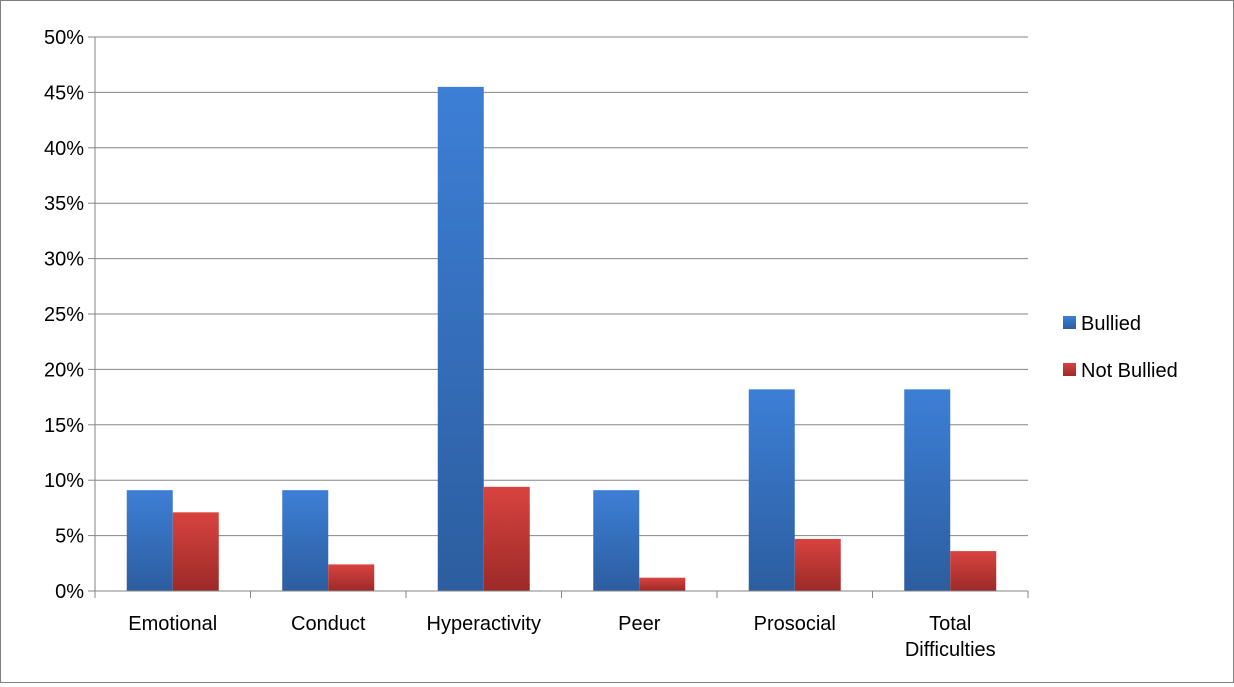  What do you see at coordinates (172, 624) in the screenshot?
I see `x-tick-label: Emotional` at bounding box center [172, 624].